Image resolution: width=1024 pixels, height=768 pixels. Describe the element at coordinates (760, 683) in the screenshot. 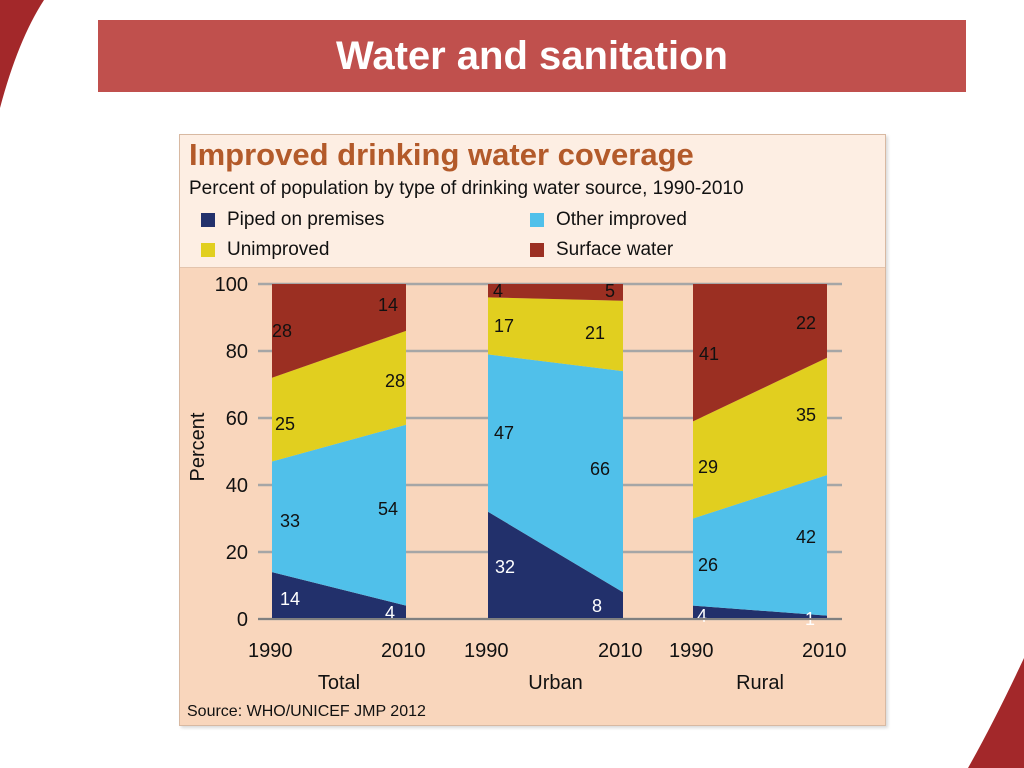

I see `group-label: Rural` at that location.